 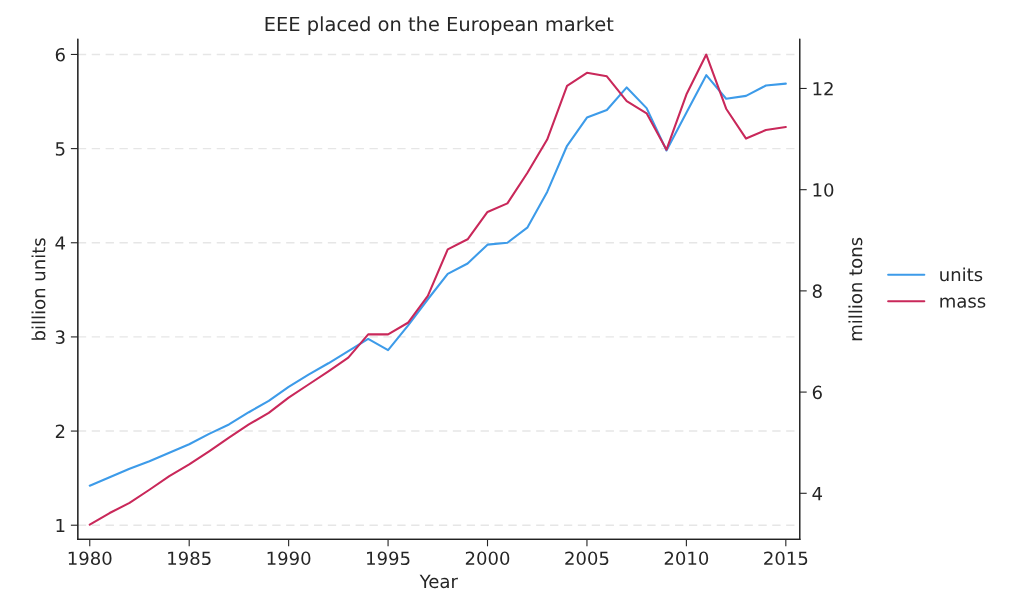 I want to click on y-tick-label: 6, so click(x=60, y=54).